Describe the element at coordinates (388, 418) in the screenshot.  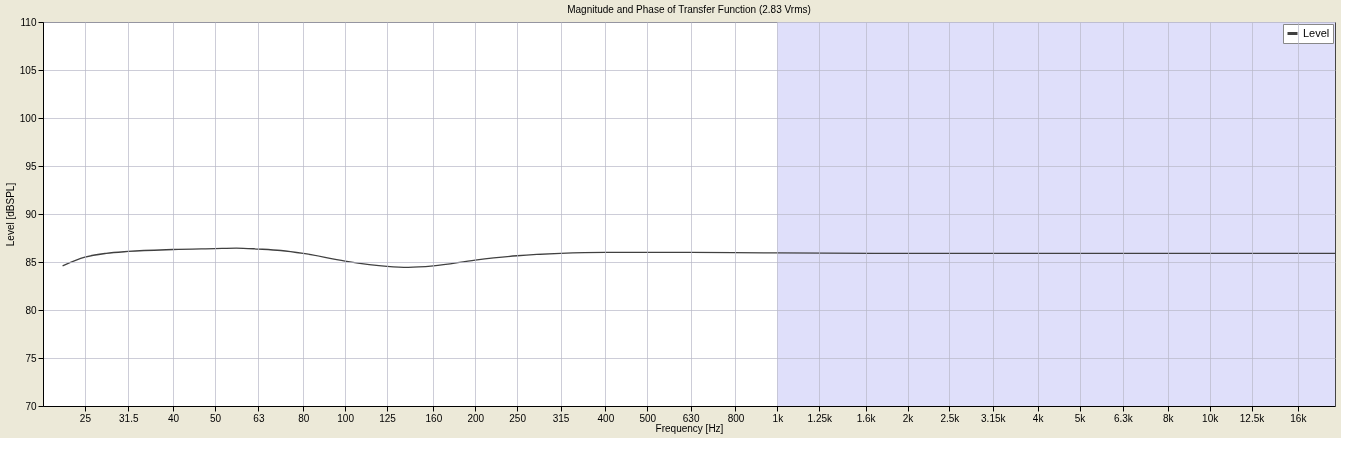
I see `x-tick-label: 125` at that location.